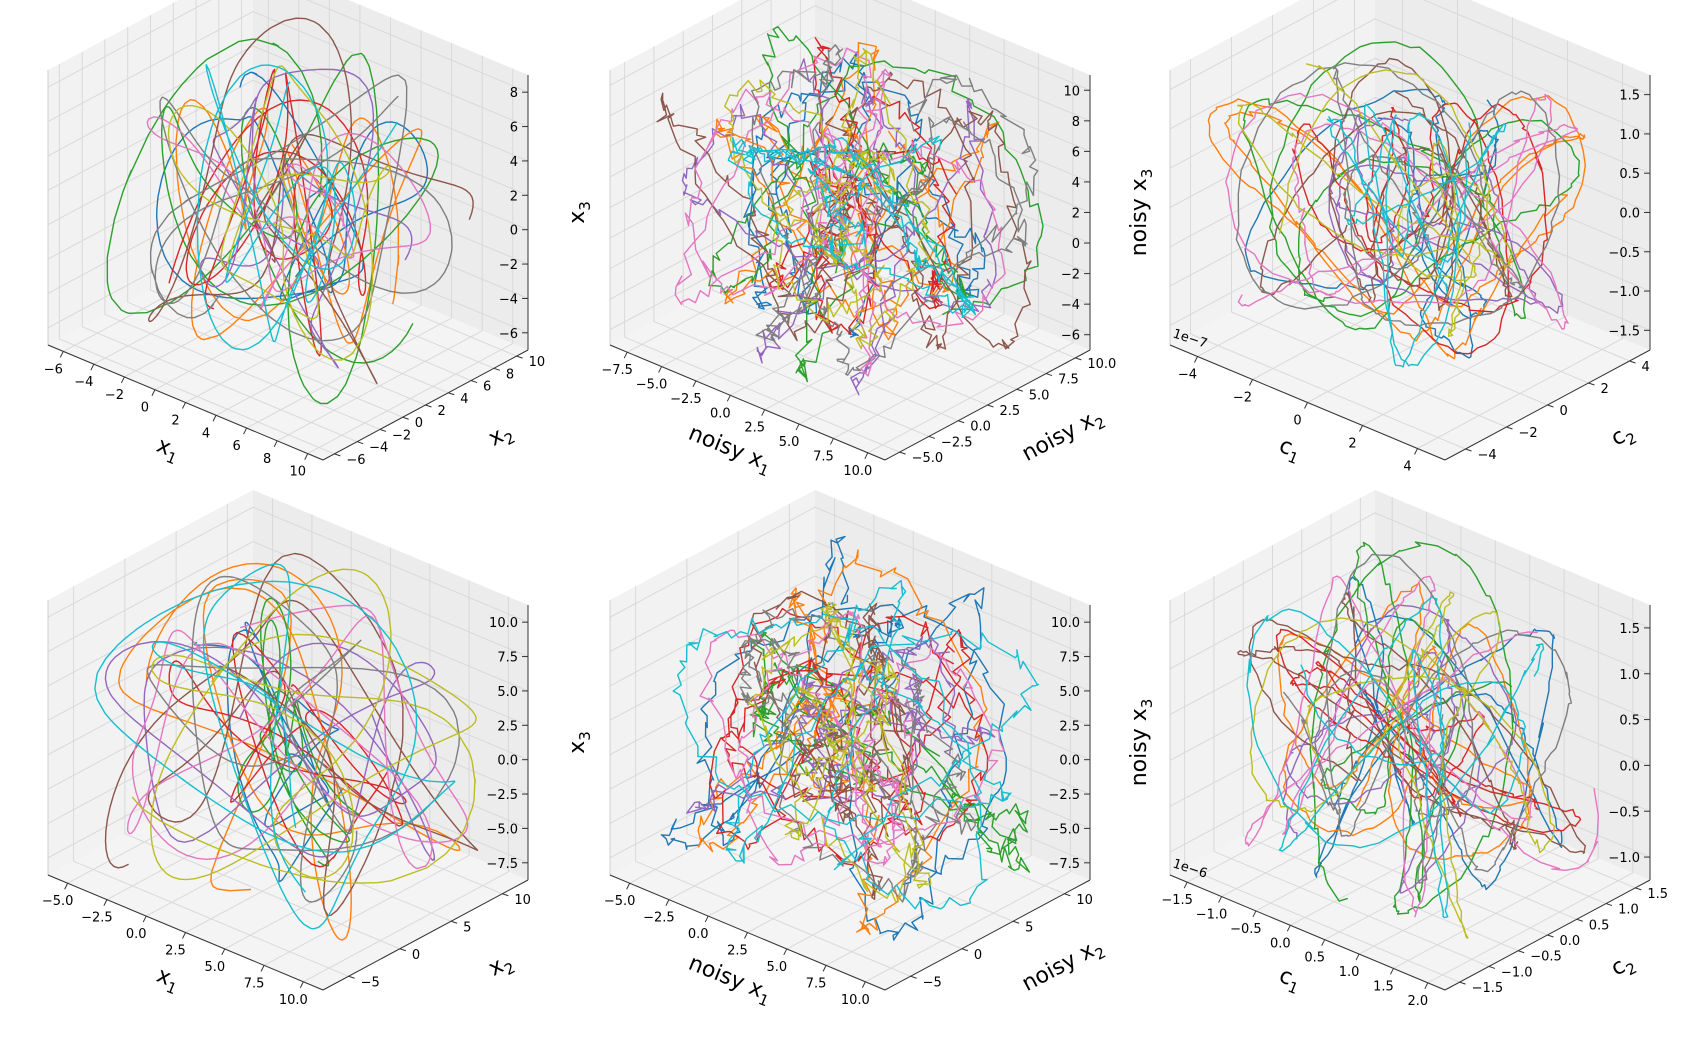  Describe the element at coordinates (1212, 915) in the screenshot. I see `x-tick-label: −1.0` at that location.